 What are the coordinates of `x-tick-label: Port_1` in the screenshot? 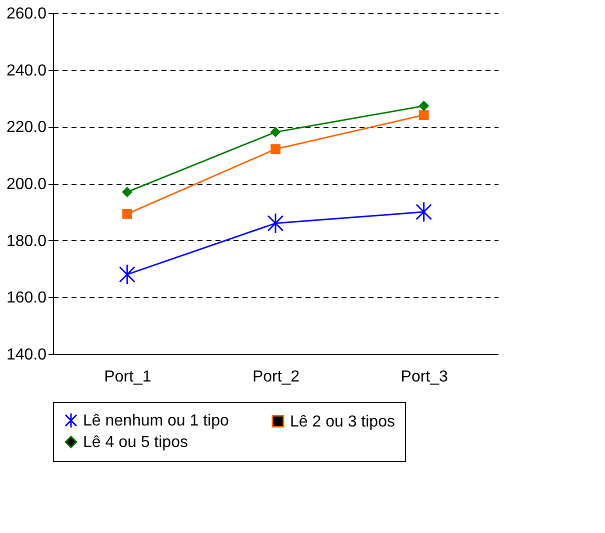 It's located at (128, 377).